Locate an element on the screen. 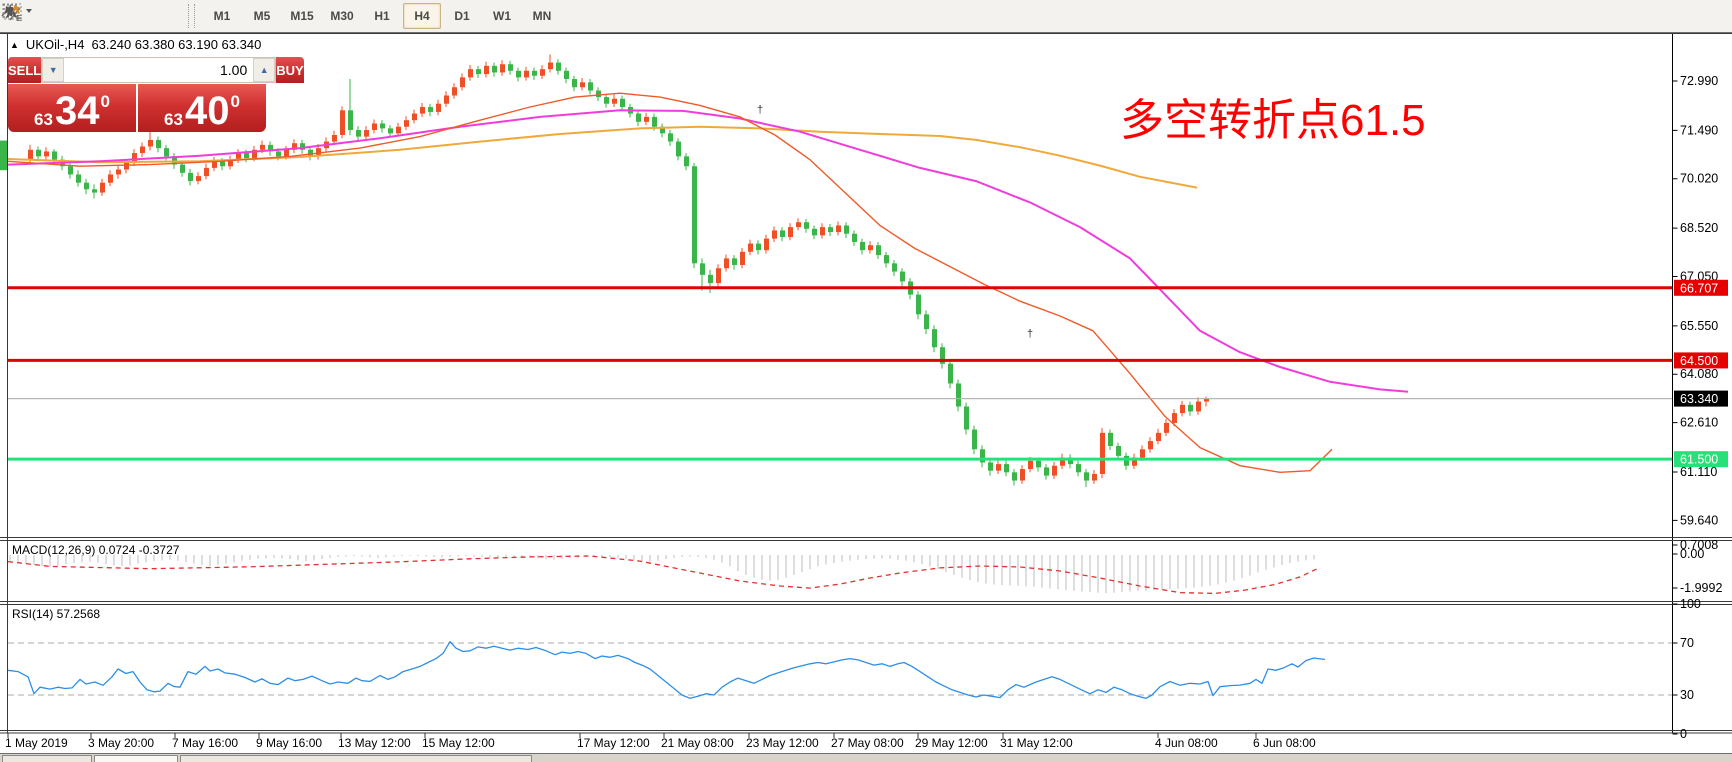  date-axis-label: 4 Jun 08:00 is located at coordinates (1186, 743).